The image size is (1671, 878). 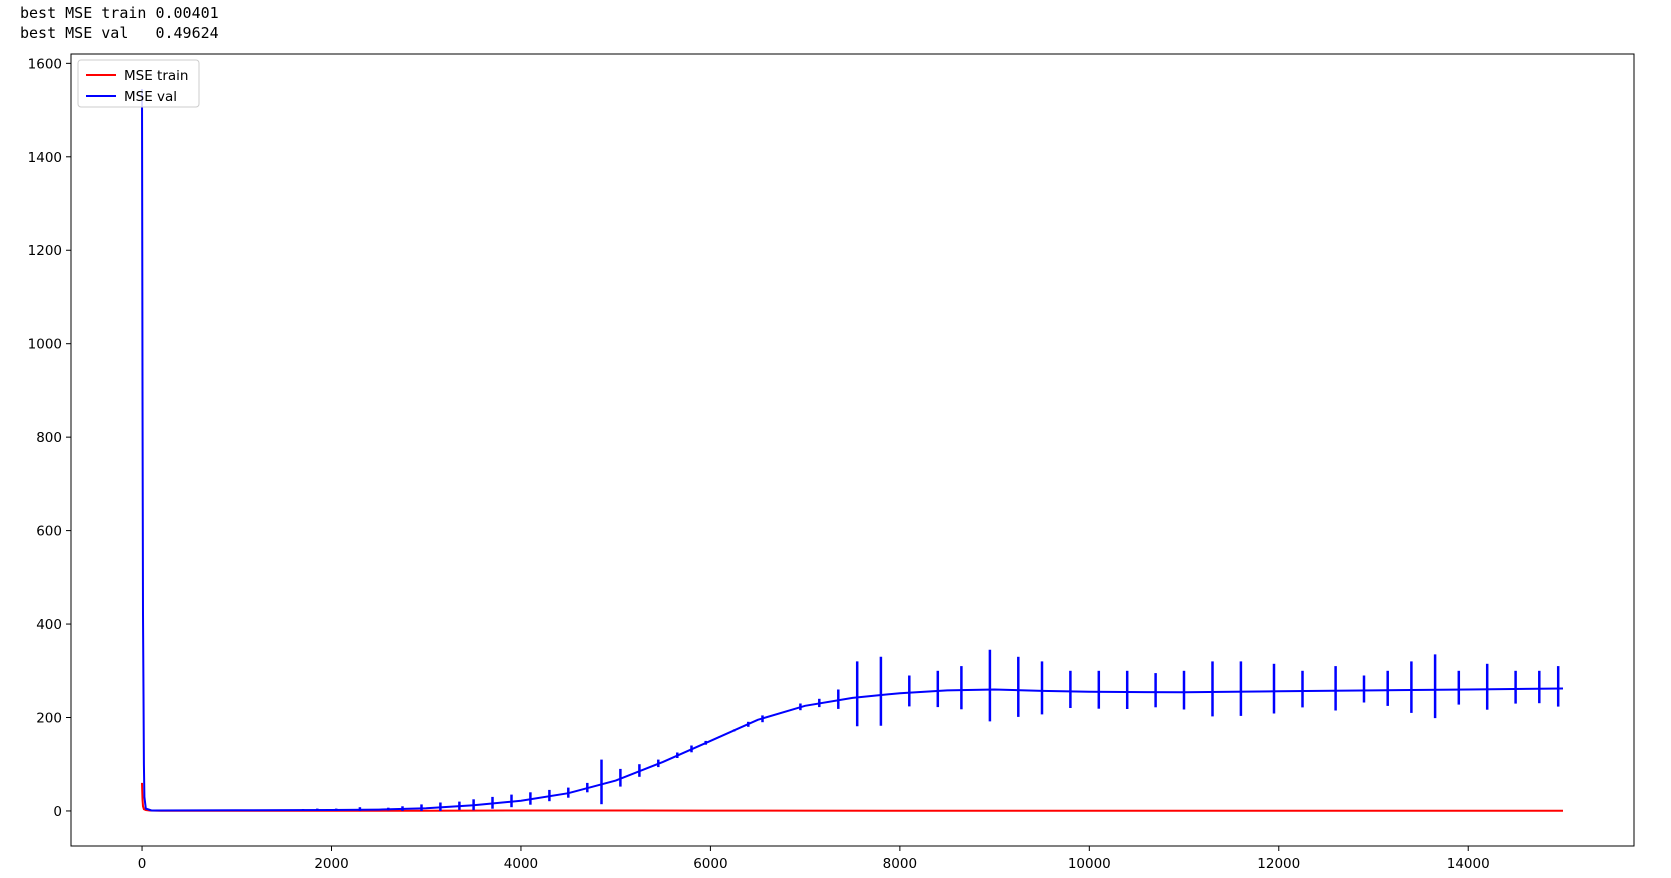 What do you see at coordinates (57, 812) in the screenshot?
I see `y-tick-label: 0` at bounding box center [57, 812].